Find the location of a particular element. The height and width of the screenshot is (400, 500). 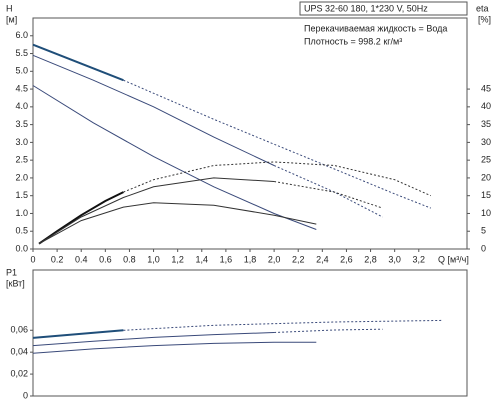

y-tick-label: 0,04 is located at coordinates (19, 352).